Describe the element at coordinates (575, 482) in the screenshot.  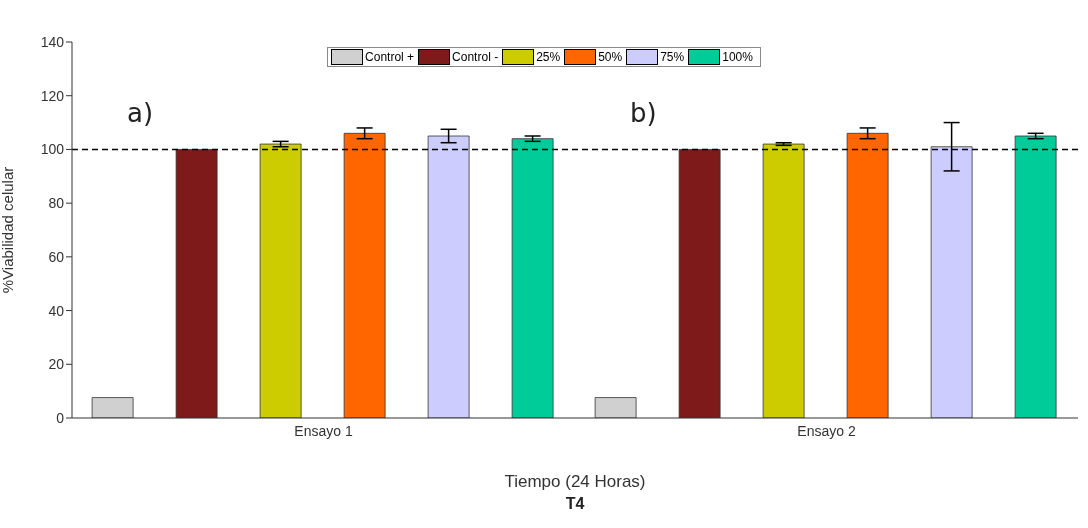
I see `x-axis-title: Tiempo (24 Horas)` at that location.